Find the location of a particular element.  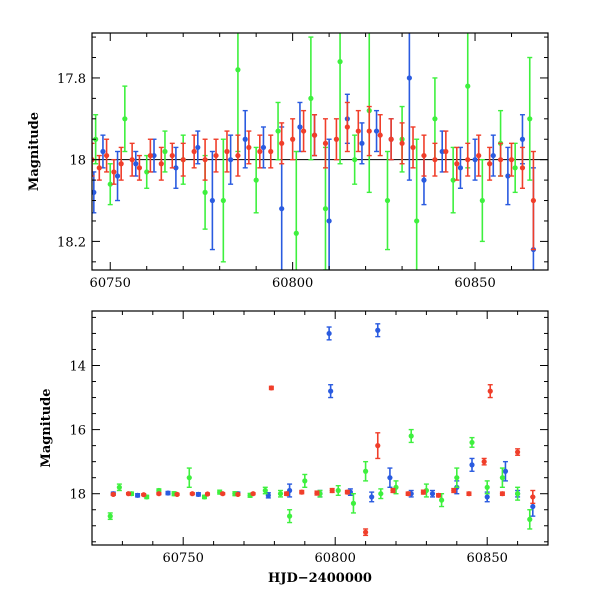

y-tick-label: 18.2 is located at coordinates (71, 242).